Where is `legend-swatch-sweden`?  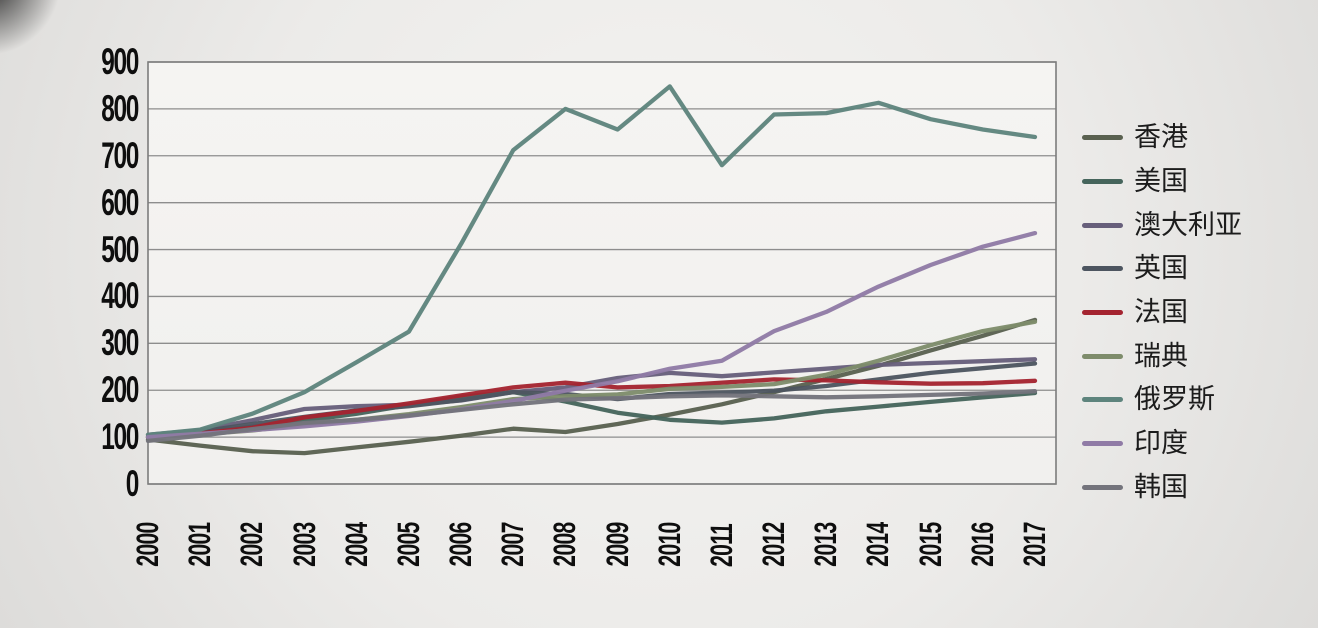 legend-swatch-sweden is located at coordinates (1102, 356).